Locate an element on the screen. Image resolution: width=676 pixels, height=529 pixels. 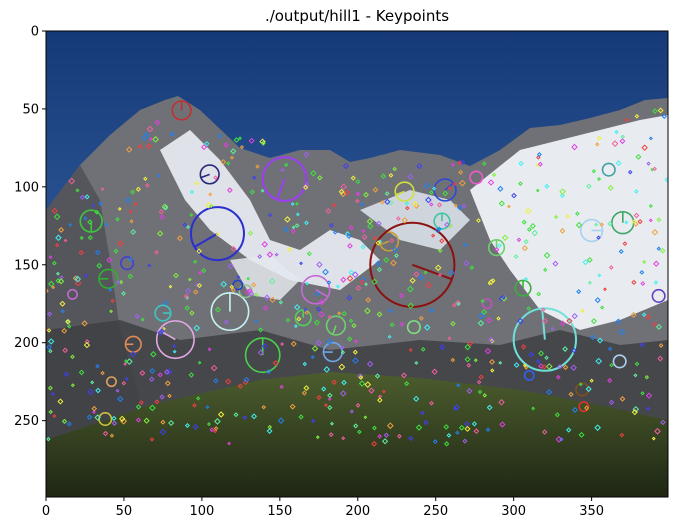
x-tick-label: 300 is located at coordinates (513, 511).